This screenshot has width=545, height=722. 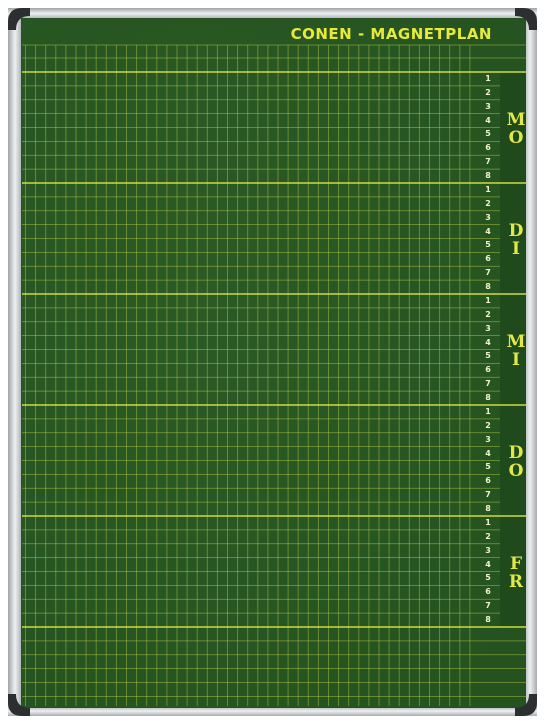 I want to click on frame-left, so click(x=15, y=362).